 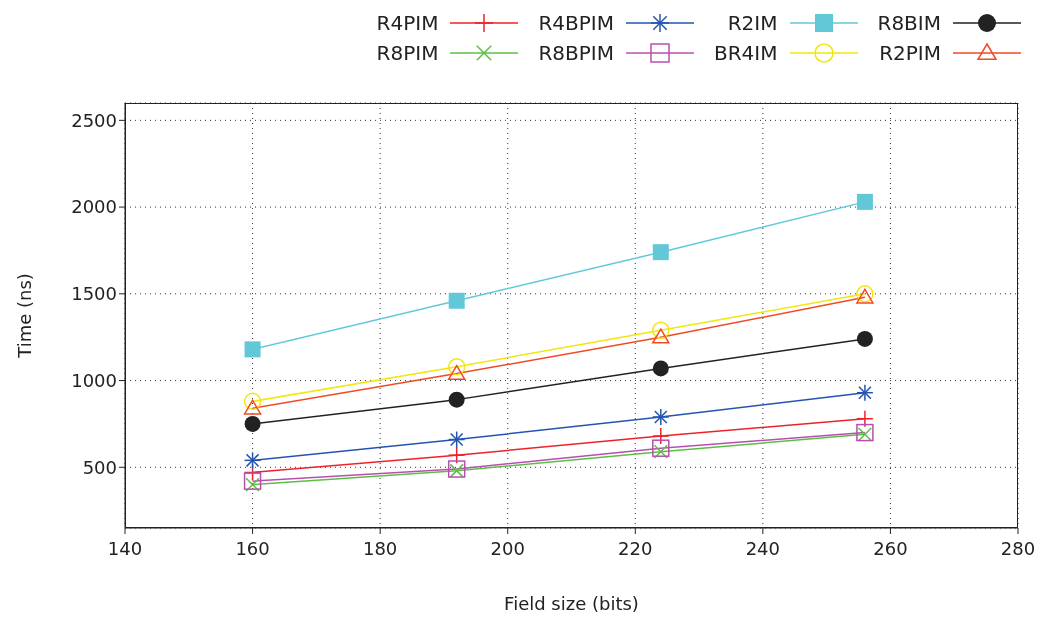 What do you see at coordinates (571, 603) in the screenshot?
I see `x-axis-title: Field size (bits)` at bounding box center [571, 603].